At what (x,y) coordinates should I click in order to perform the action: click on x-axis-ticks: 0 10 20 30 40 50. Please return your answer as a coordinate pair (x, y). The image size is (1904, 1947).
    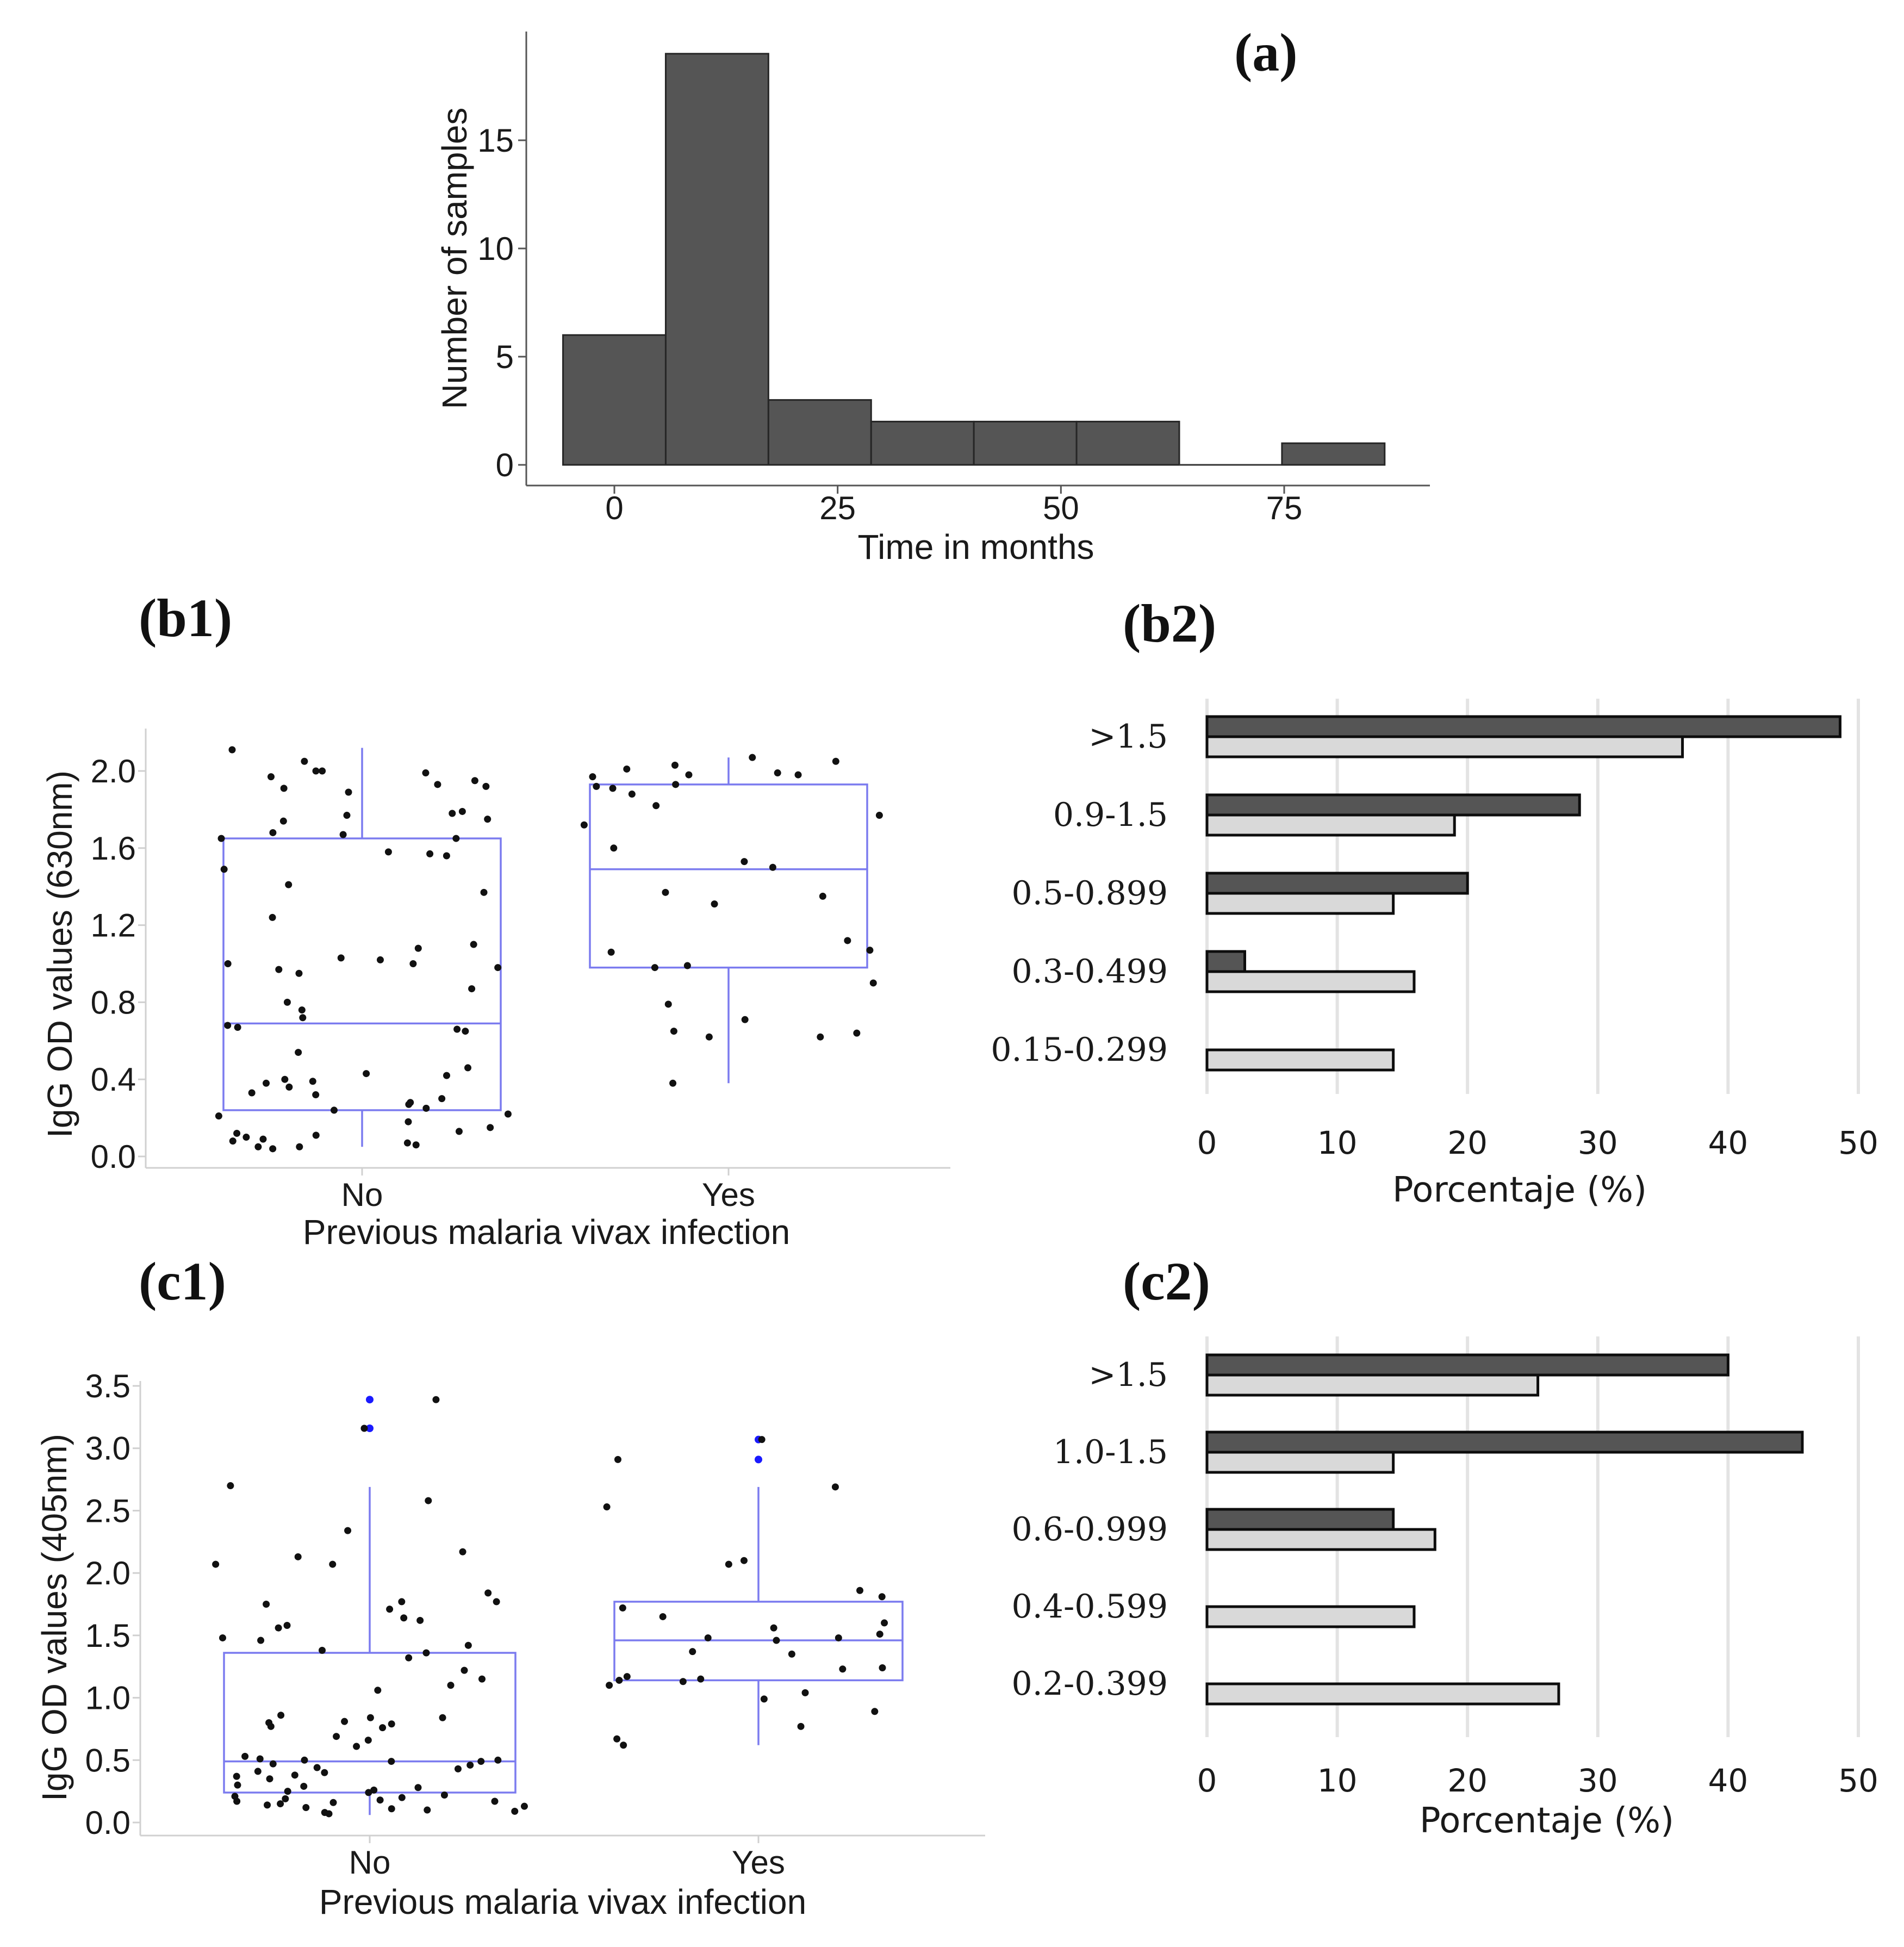
    Looking at the image, I should click on (1537, 1780).